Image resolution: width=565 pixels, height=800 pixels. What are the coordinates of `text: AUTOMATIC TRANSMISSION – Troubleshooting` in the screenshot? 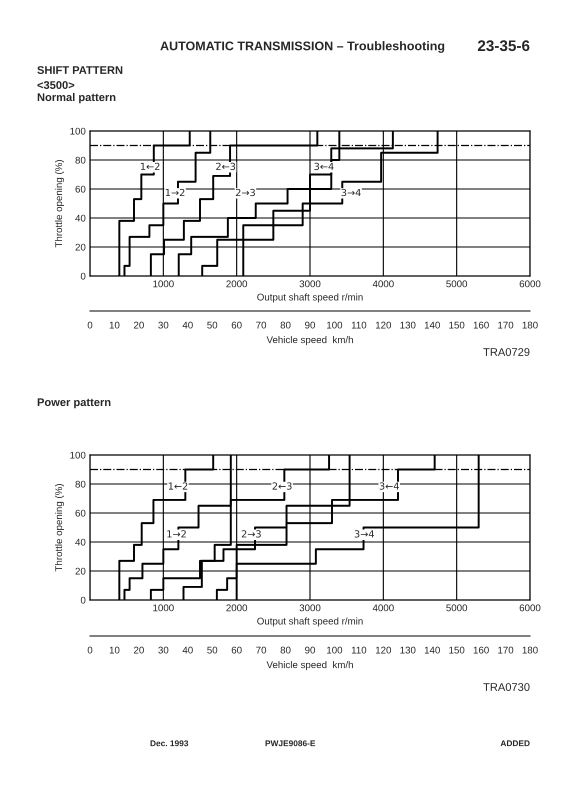 It's located at (302, 47).